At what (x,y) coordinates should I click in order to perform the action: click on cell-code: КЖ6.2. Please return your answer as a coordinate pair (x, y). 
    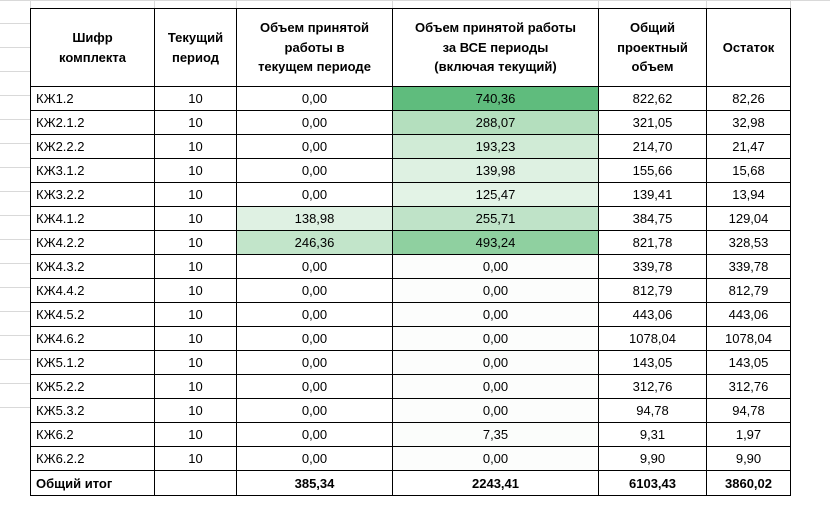
    Looking at the image, I should click on (92, 434).